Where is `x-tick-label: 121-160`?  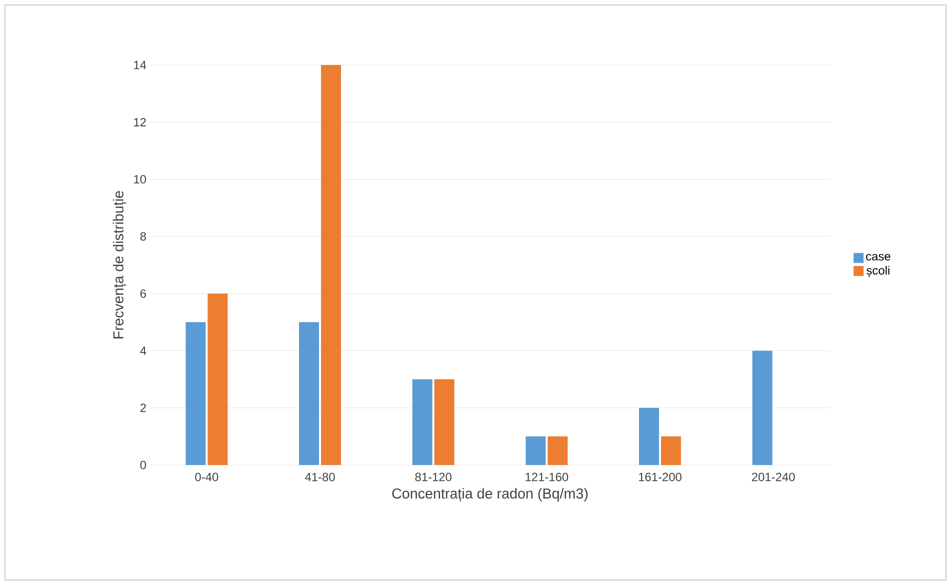
x-tick-label: 121-160 is located at coordinates (547, 477).